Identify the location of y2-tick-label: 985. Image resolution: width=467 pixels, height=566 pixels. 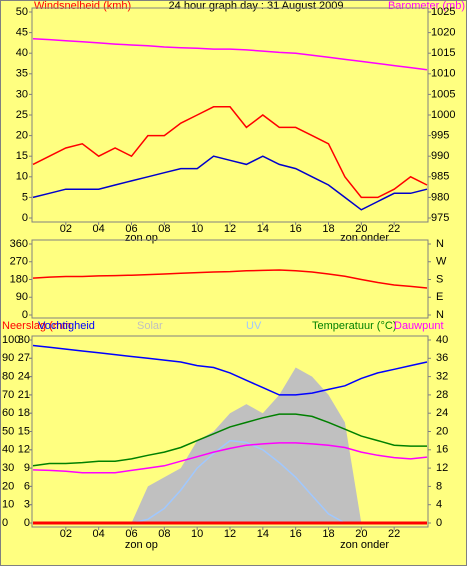
(440, 177).